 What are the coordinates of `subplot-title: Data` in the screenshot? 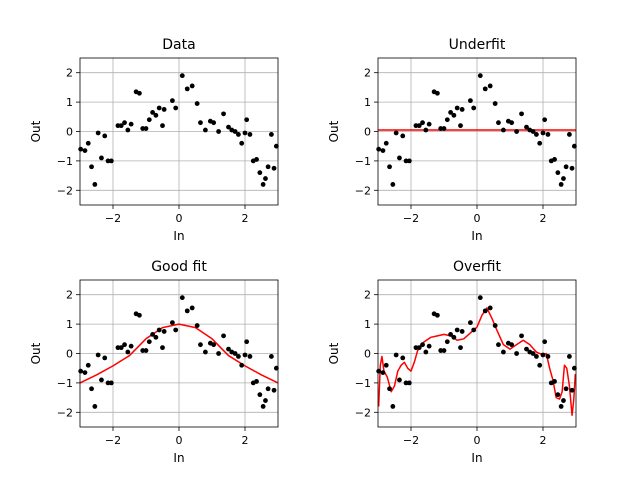 It's located at (178, 45).